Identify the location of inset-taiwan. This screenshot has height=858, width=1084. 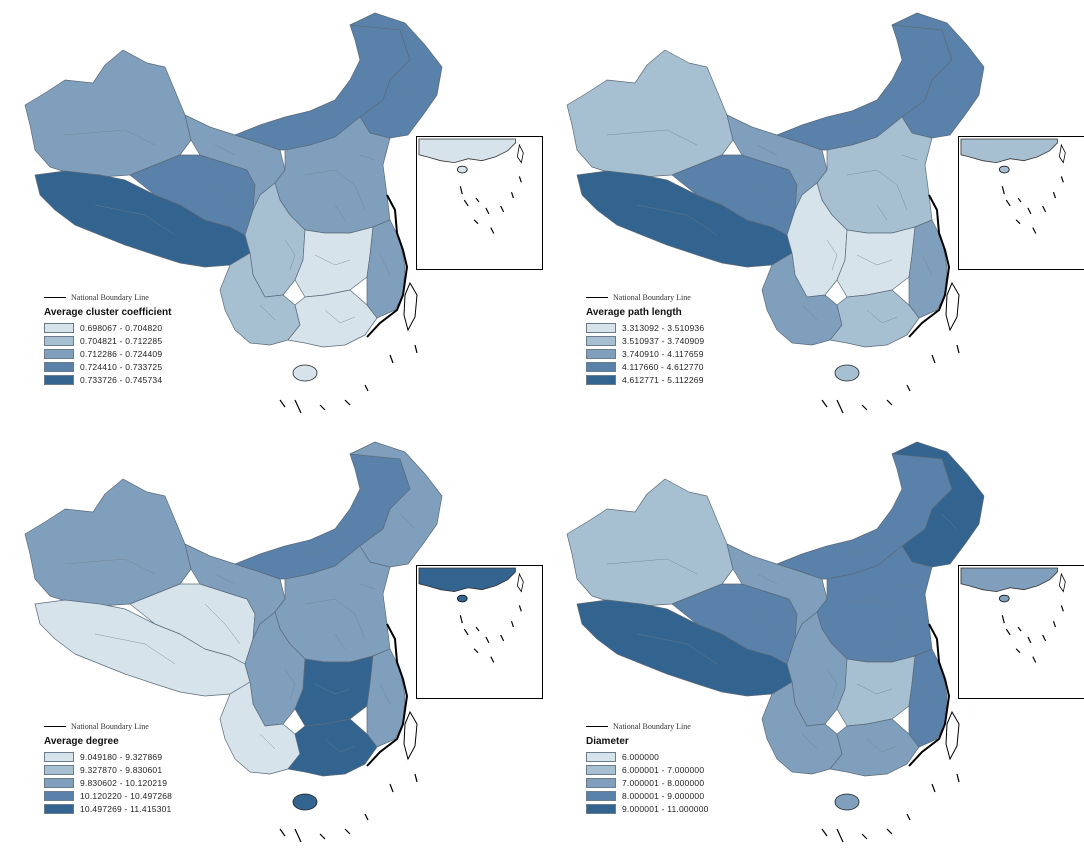
(520, 153).